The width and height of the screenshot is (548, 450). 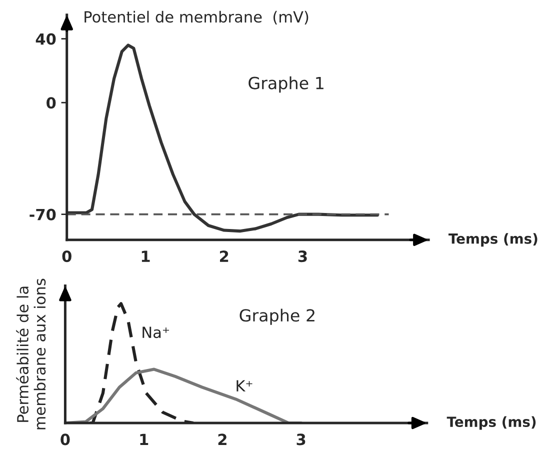 I want to click on series-label: Na⁺, so click(x=155, y=332).